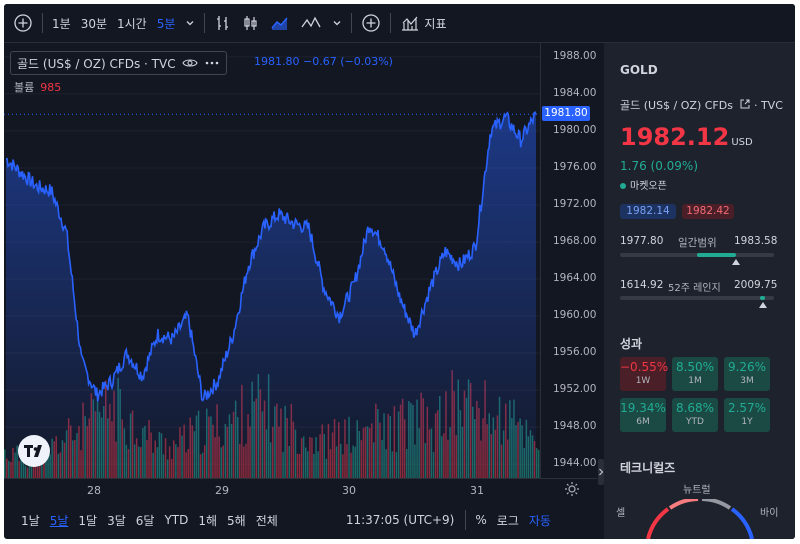  Describe the element at coordinates (423, 23) in the screenshot. I see `indicators-button: 지표` at that location.